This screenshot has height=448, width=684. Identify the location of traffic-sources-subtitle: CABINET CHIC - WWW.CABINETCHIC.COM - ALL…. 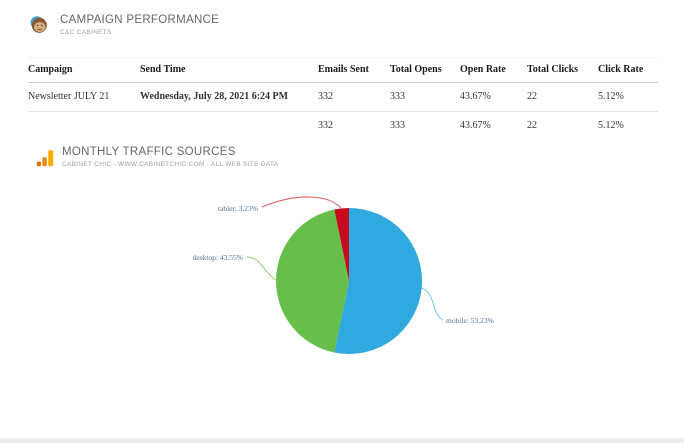
(170, 164).